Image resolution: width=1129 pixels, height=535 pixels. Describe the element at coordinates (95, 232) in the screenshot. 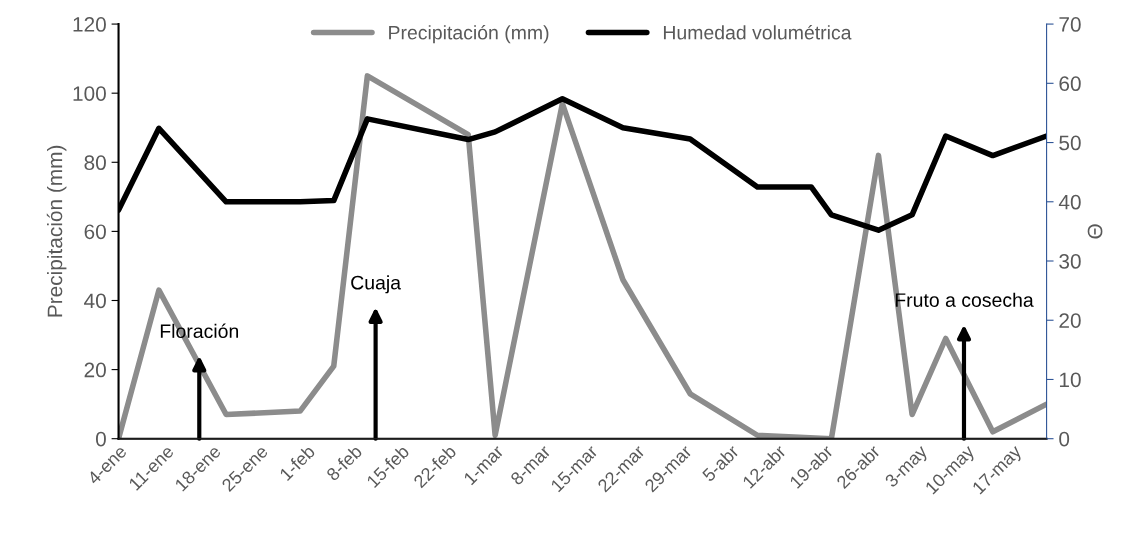

I see `y-tick-label: 60` at that location.